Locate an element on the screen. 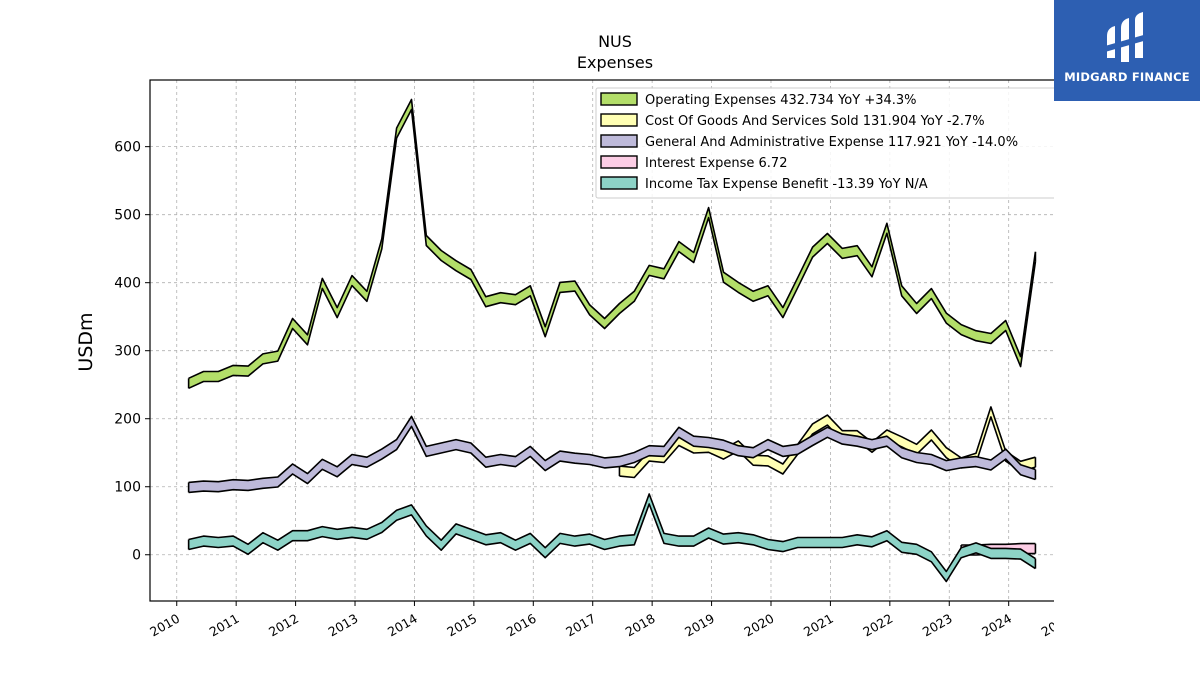 This screenshot has height=675, width=1200. x-tick-label: 2023 is located at coordinates (937, 625).